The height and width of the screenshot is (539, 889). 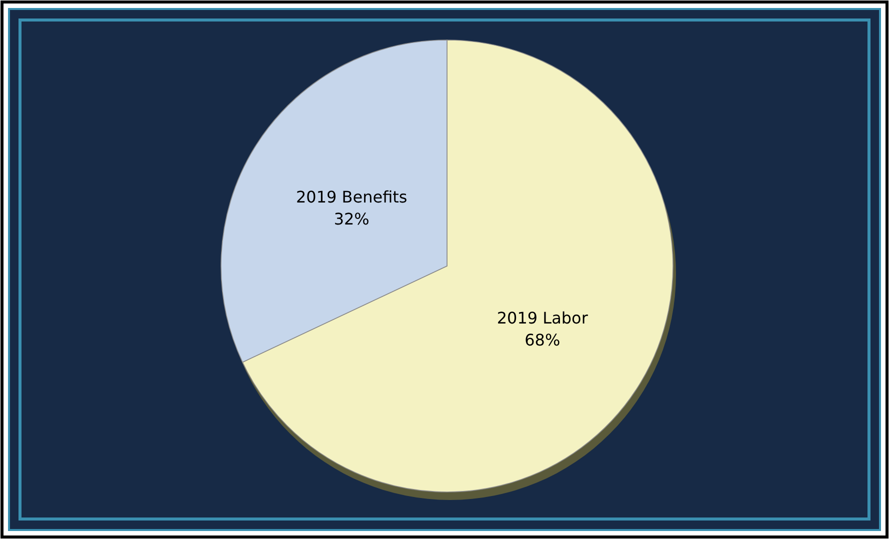 What do you see at coordinates (542, 318) in the screenshot?
I see `slice-label: 2019 Labor` at bounding box center [542, 318].